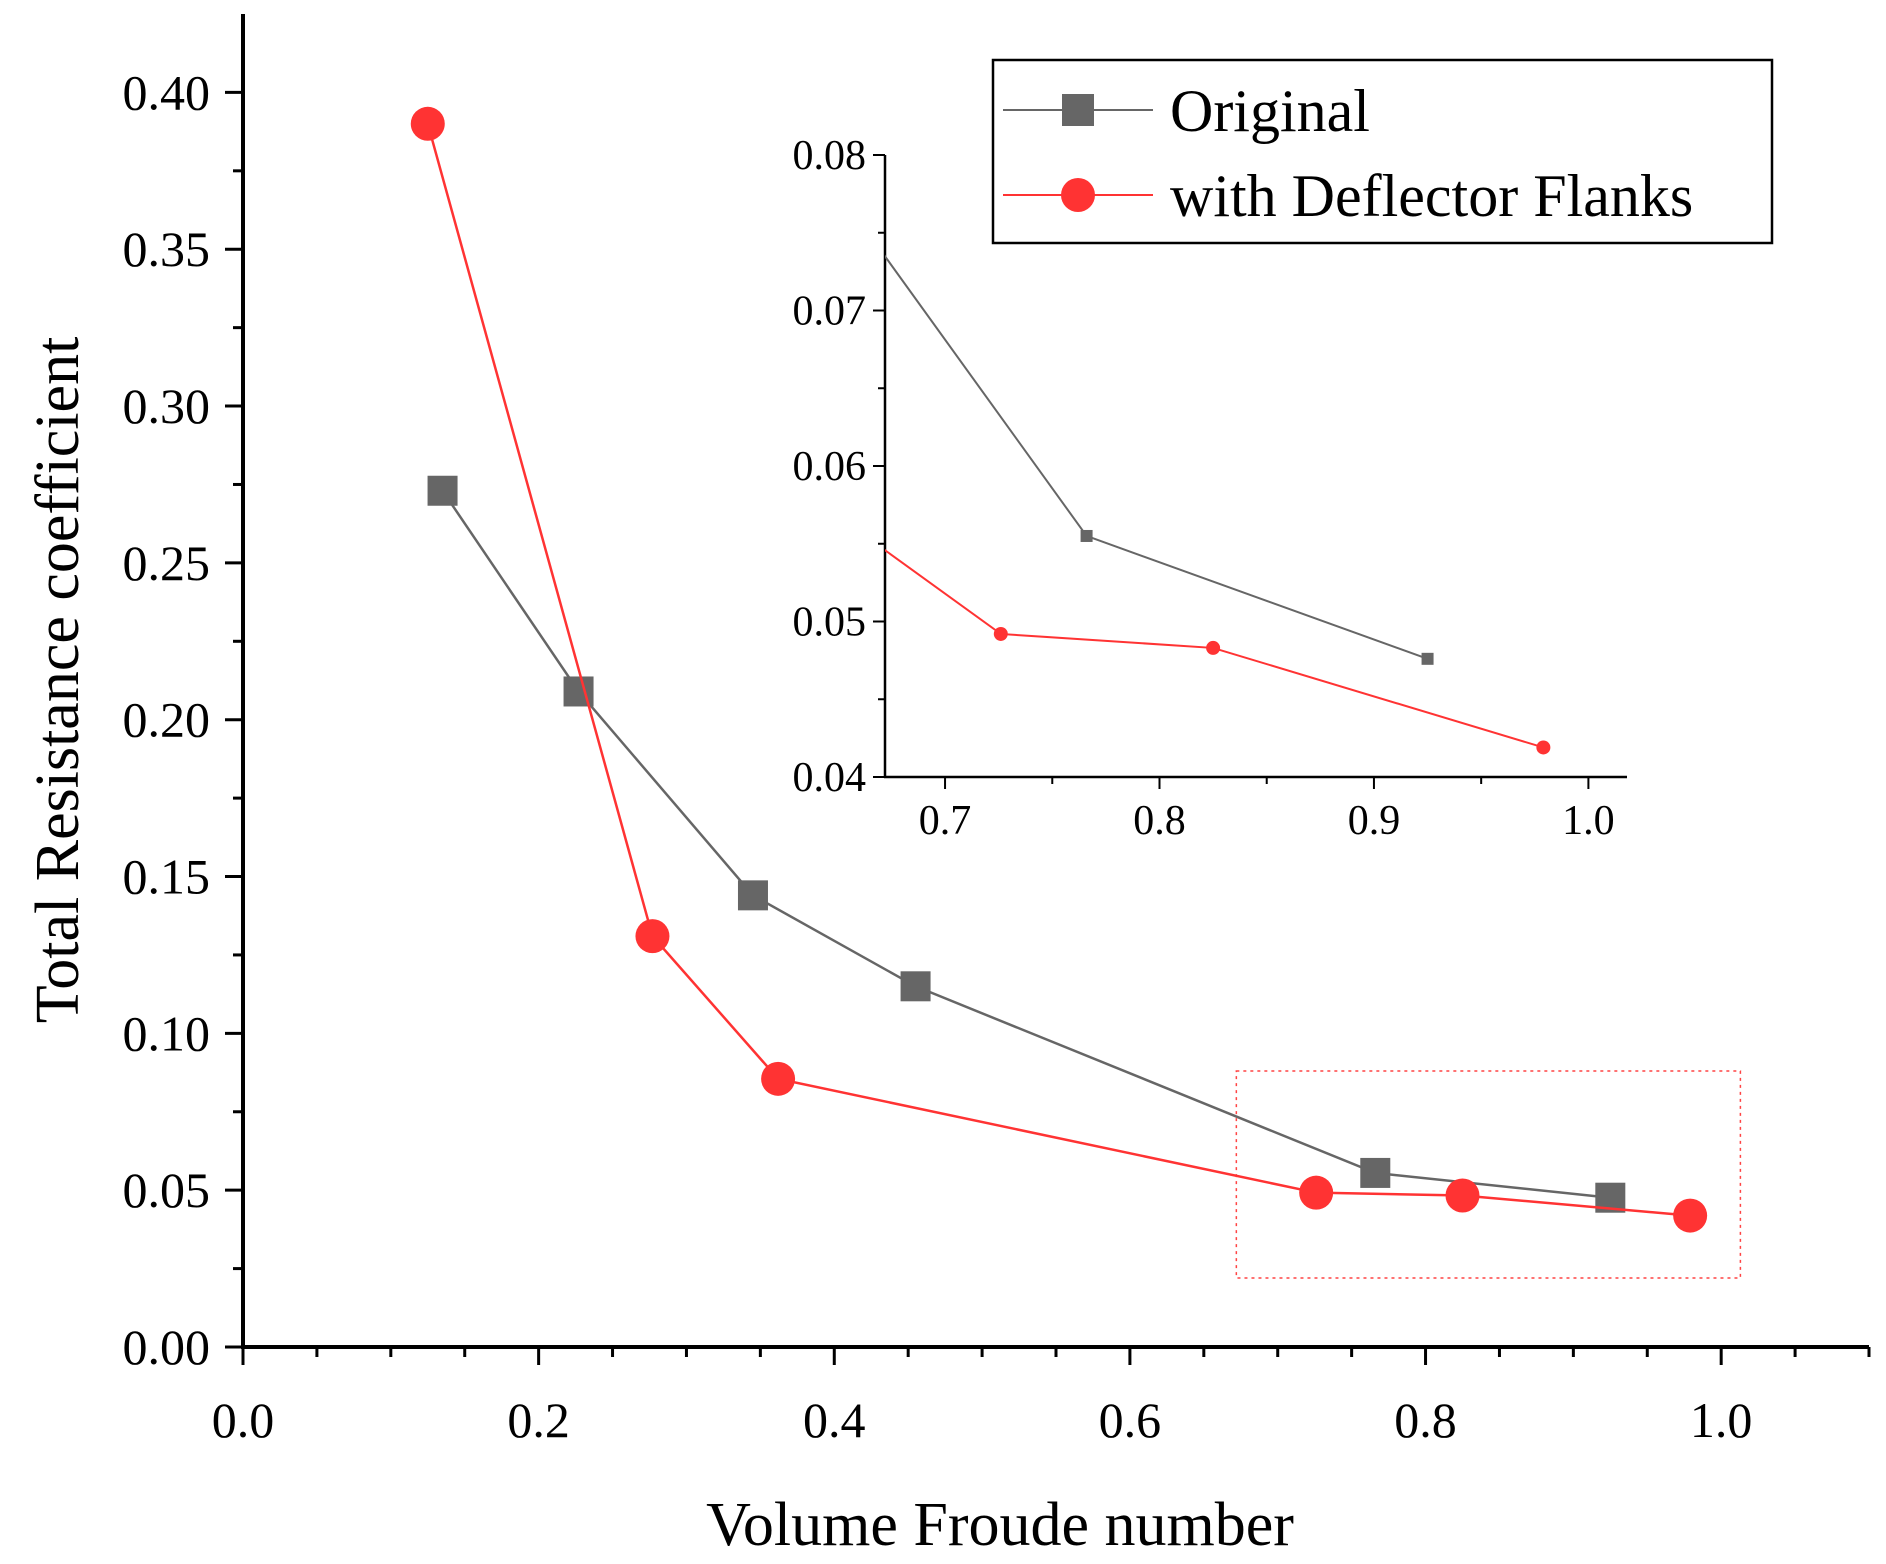 The height and width of the screenshot is (1564, 1886). What do you see at coordinates (58, 680) in the screenshot?
I see `y-axis-title: Total Resistance coefficient` at bounding box center [58, 680].